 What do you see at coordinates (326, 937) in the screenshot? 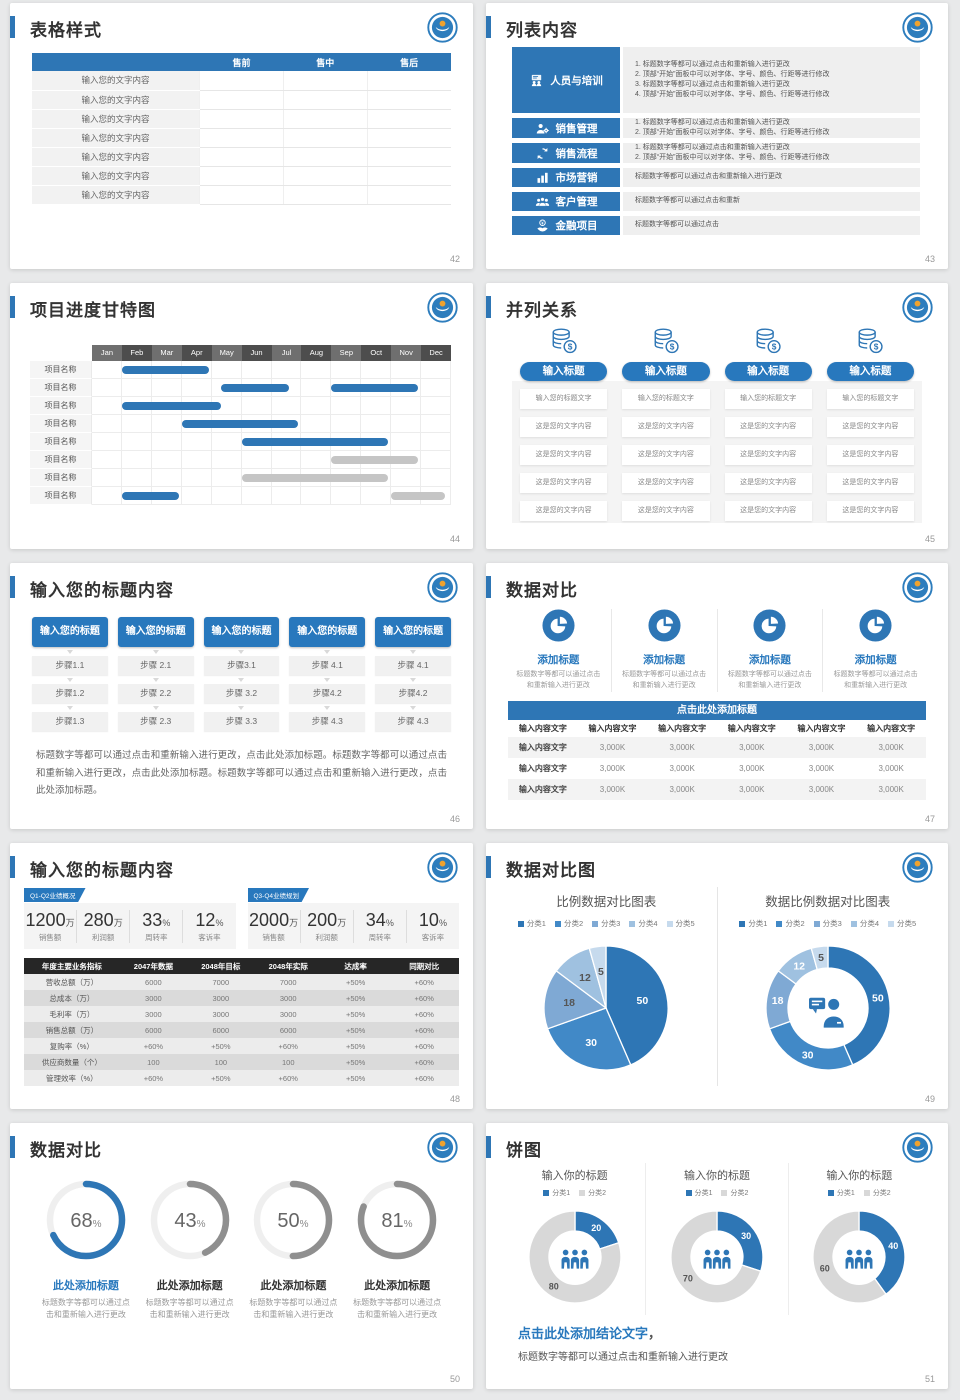
I see `stat-label: 利润额` at bounding box center [326, 937].